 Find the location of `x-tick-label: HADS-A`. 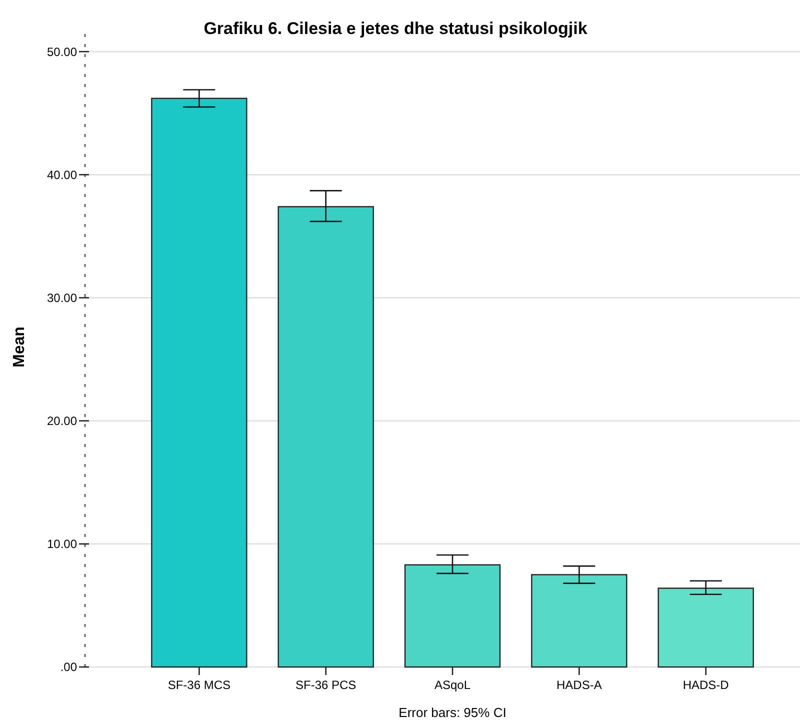

x-tick-label: HADS-A is located at coordinates (579, 685).